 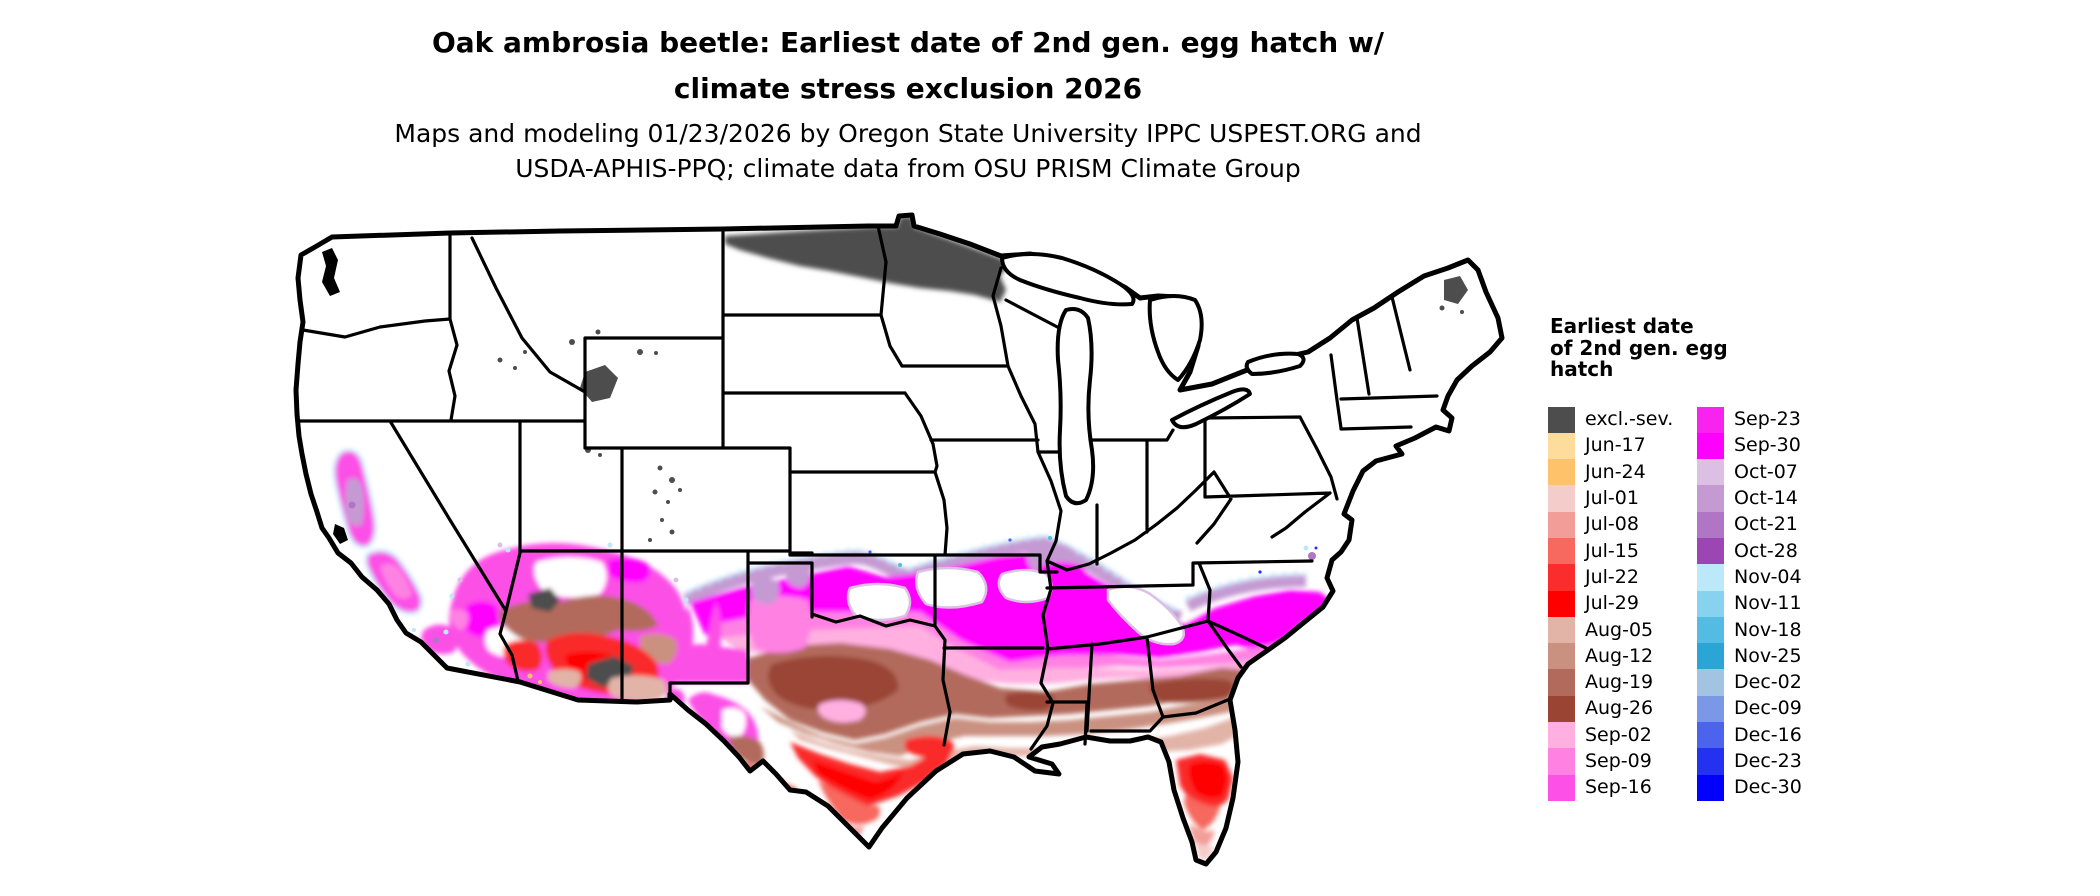 I want to click on legend-item: Sep-09, so click(x=1622, y=761).